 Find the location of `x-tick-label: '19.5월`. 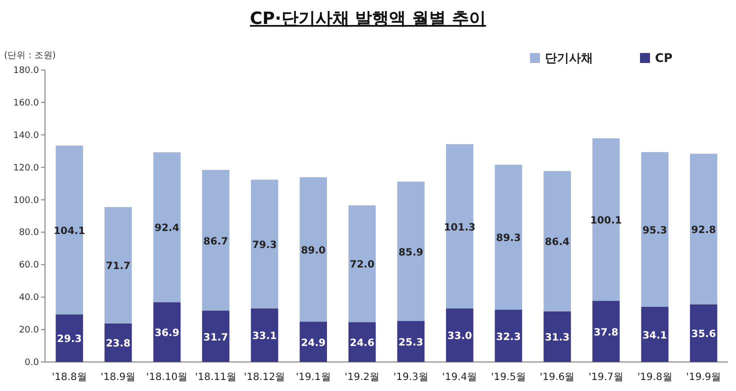

x-tick-label: '19.5월 is located at coordinates (508, 377).